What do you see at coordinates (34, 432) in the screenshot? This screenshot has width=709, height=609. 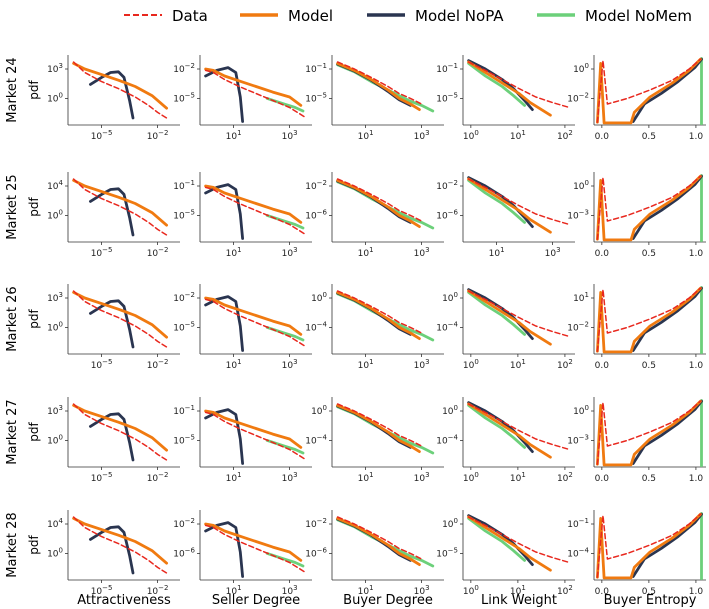 I see `y-axis-label: pdf` at bounding box center [34, 432].